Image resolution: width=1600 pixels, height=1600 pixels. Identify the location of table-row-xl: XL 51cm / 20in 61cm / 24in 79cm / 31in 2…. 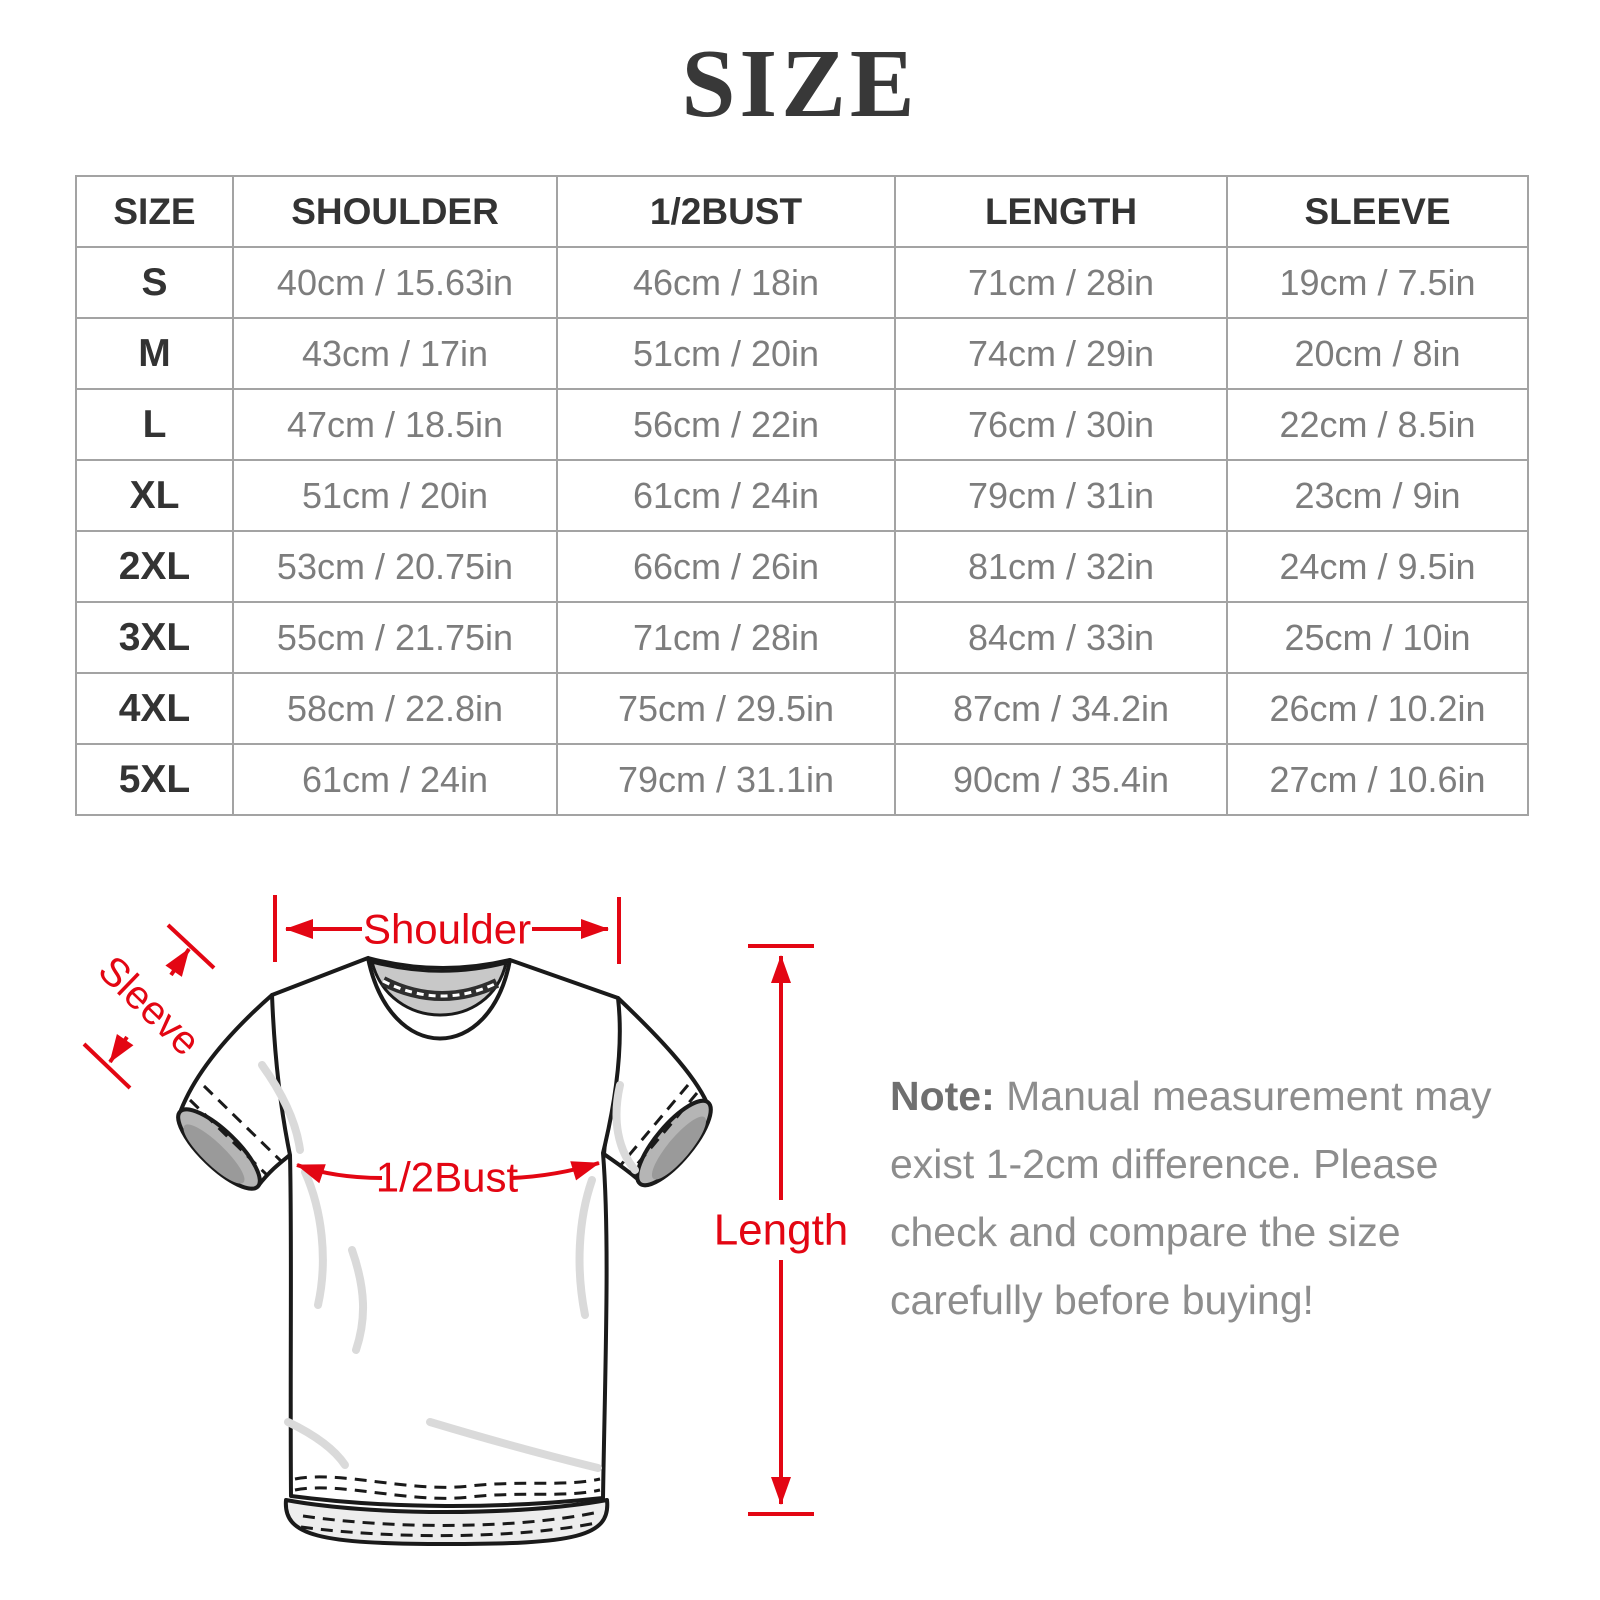
(802, 495).